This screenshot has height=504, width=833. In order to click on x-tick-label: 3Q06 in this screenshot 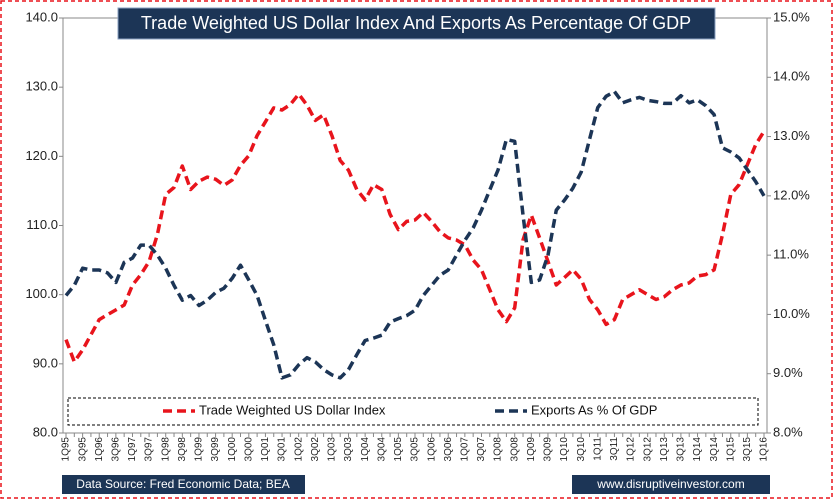, I will do `click(448, 449)`.